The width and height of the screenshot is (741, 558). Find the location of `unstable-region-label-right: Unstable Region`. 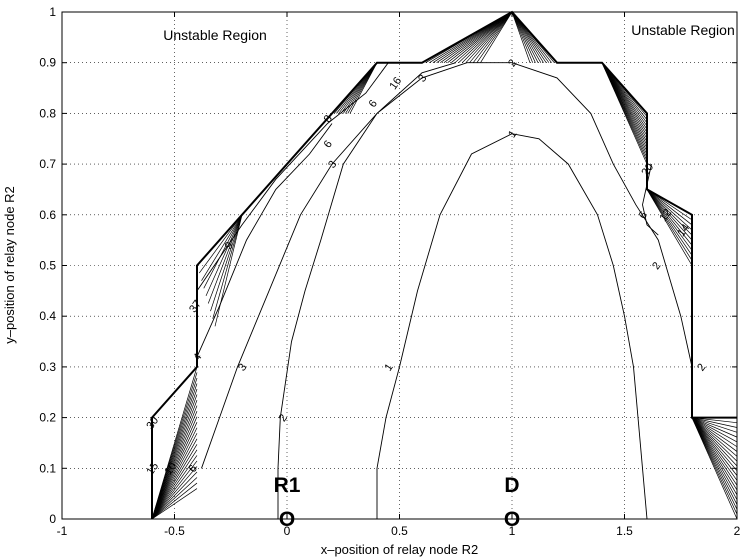

unstable-region-label-right: Unstable Region is located at coordinates (683, 30).